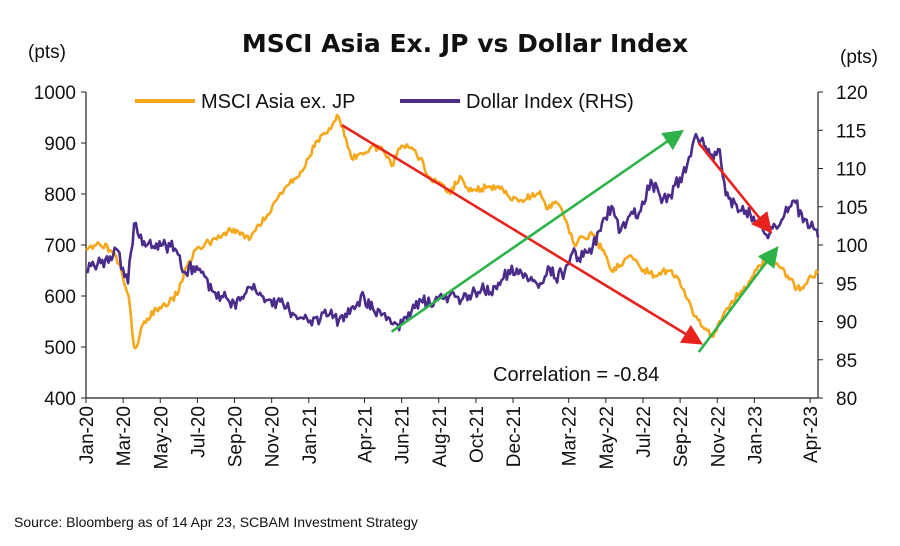 The height and width of the screenshot is (546, 900). I want to click on left-axis-unit: (pts), so click(47, 52).